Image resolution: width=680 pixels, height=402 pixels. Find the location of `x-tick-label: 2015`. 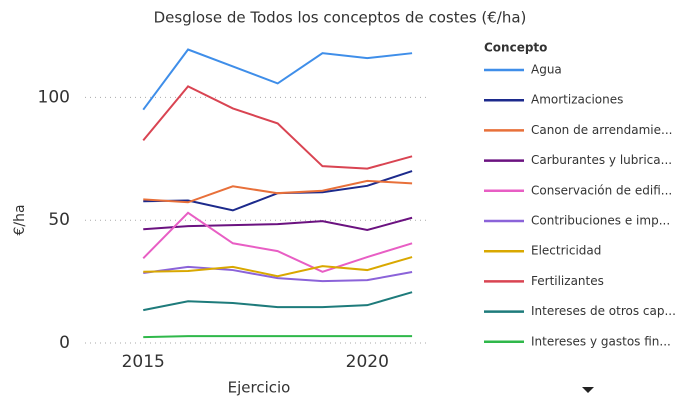

x-tick-label: 2015 is located at coordinates (143, 362).